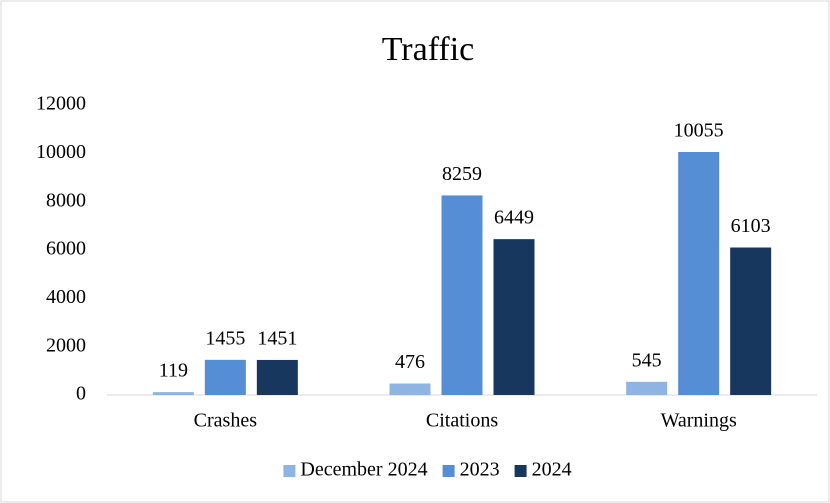 The width and height of the screenshot is (830, 503). Describe the element at coordinates (552, 470) in the screenshot. I see `legend-label: 2024` at that location.